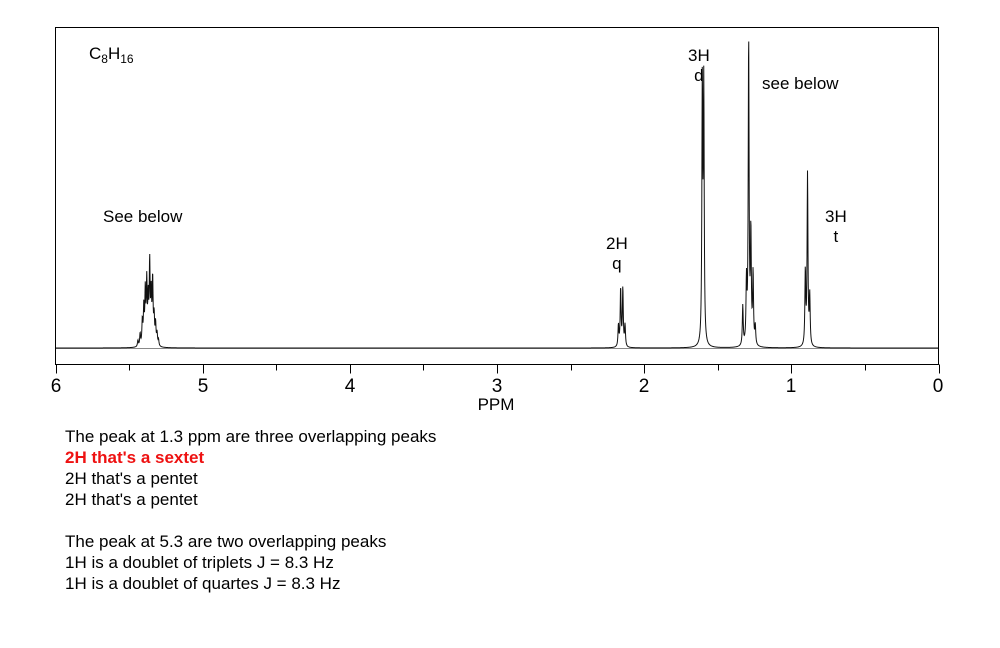 The width and height of the screenshot is (1000, 648). Describe the element at coordinates (203, 386) in the screenshot. I see `x-tick-label-5: 5` at that location.